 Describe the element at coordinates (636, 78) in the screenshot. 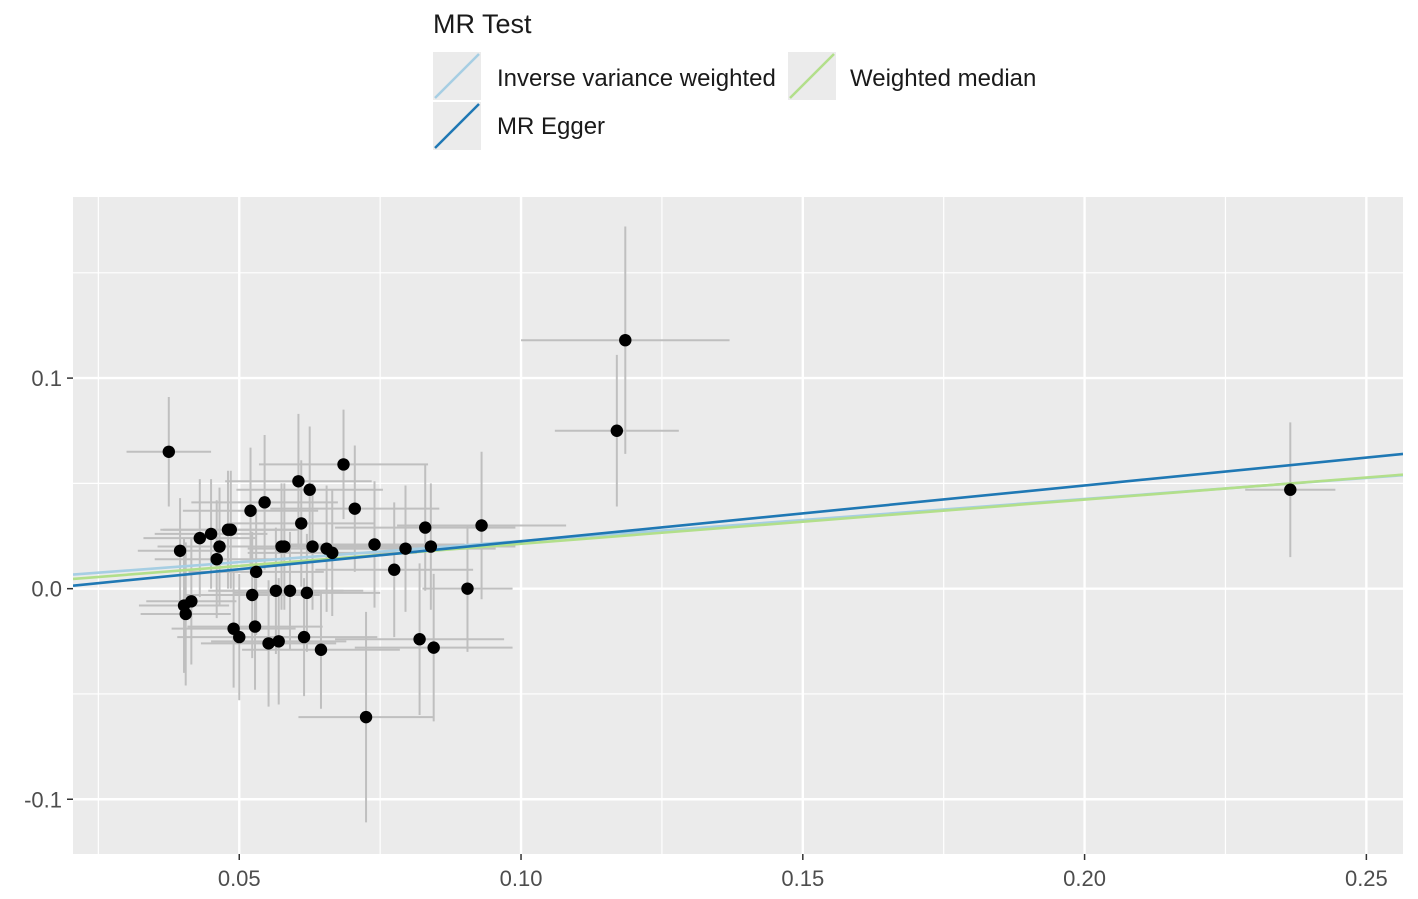

I see `legend-label-ivw: Inverse variance weighted` at that location.